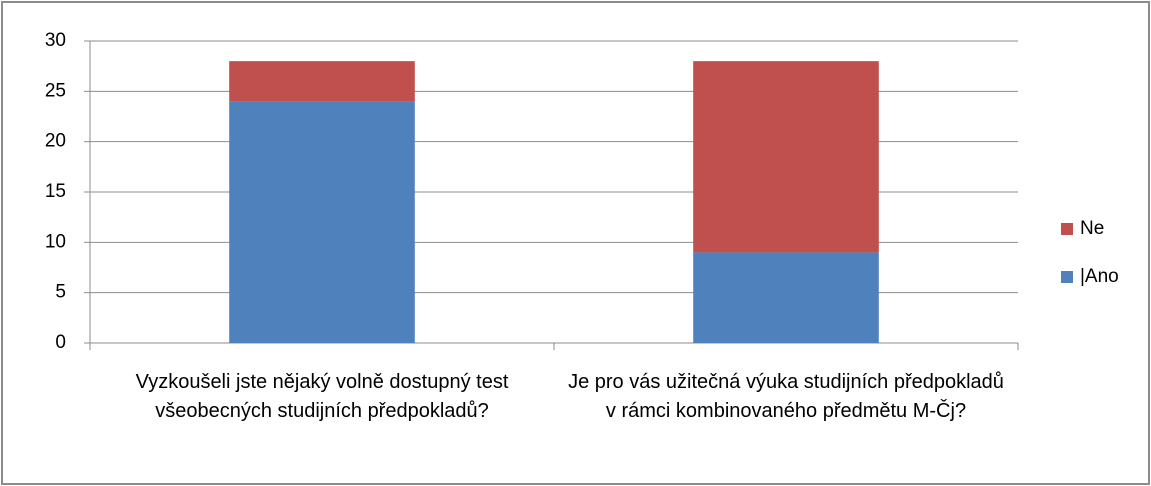 This screenshot has height=486, width=1151. Describe the element at coordinates (60, 292) in the screenshot. I see `y-tick-label: 5` at that location.